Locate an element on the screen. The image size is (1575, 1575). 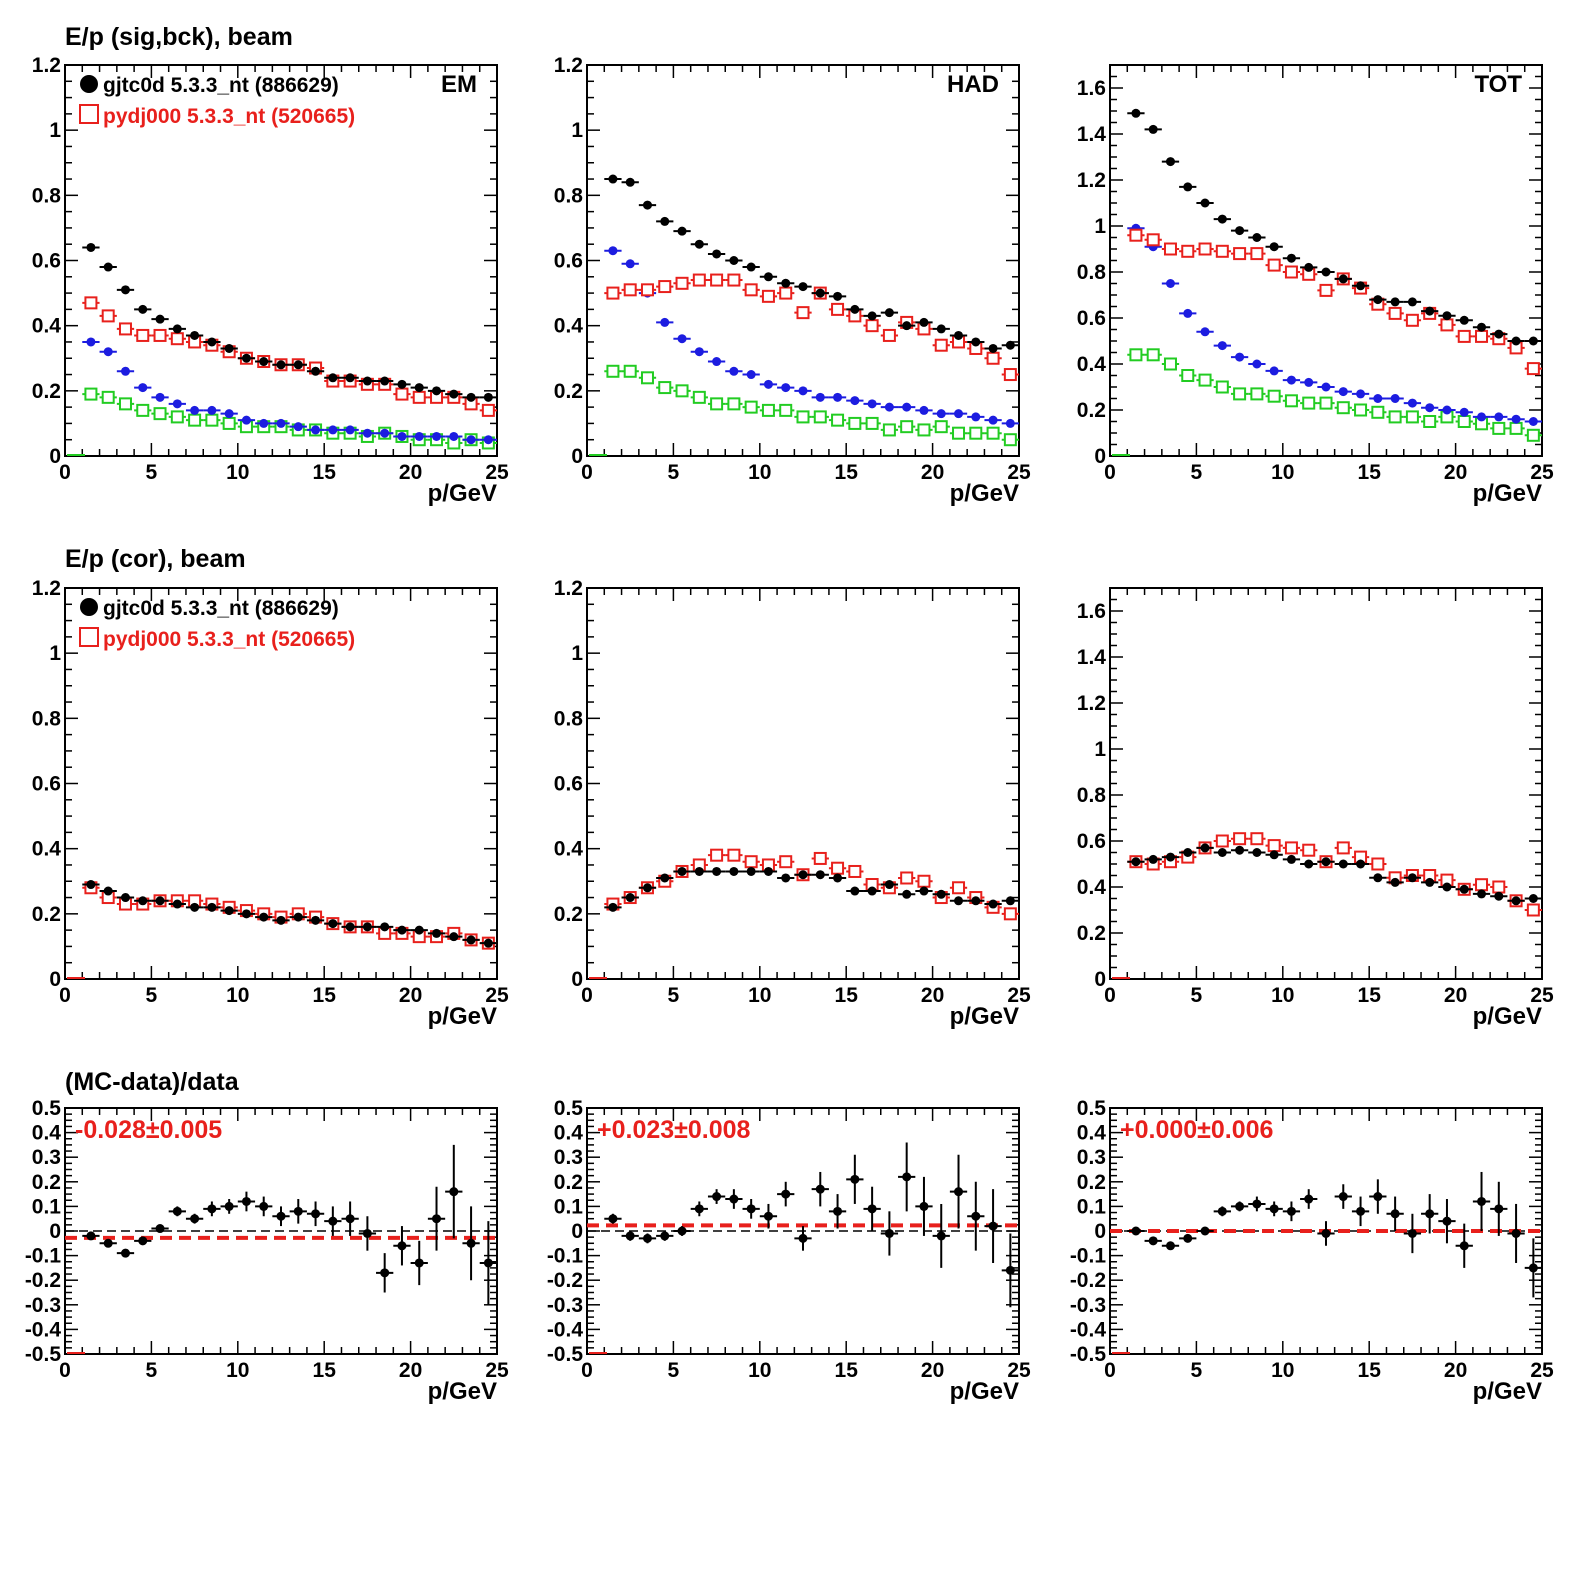
row-title-sigbck: E/p (sig,bck), beam is located at coordinates (179, 37).